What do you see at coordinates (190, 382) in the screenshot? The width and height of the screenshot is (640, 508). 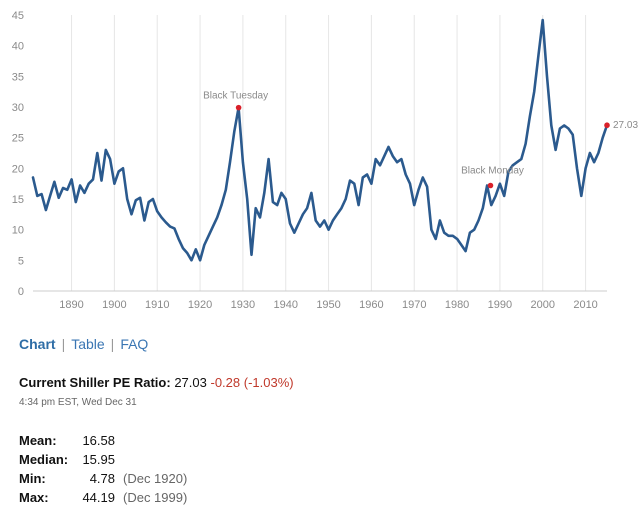 I see `current-pe-value: 27.03` at bounding box center [190, 382].